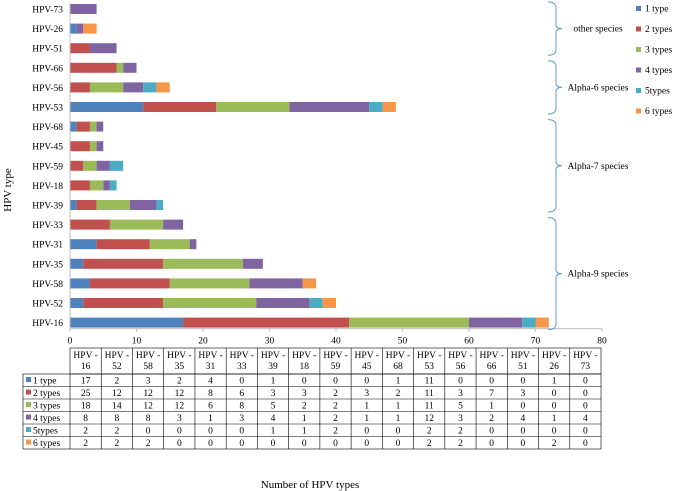 Image resolution: width=700 pixels, height=491 pixels. I want to click on y-tick-label: HPV-66, so click(47, 69).